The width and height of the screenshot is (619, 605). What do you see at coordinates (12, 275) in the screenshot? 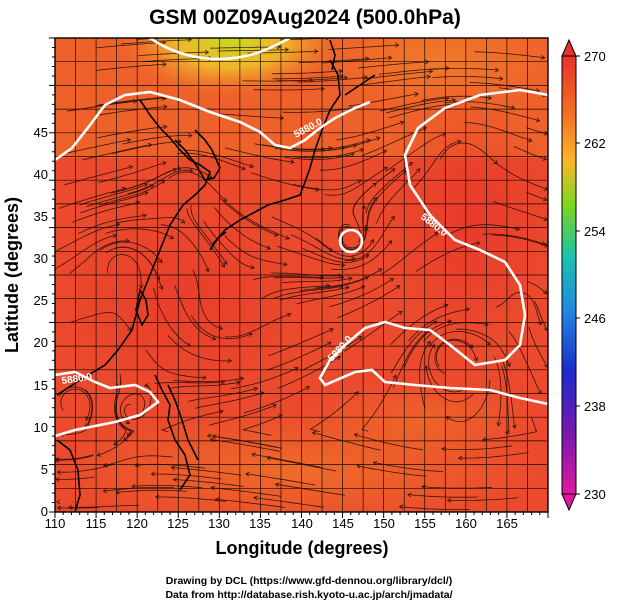
I see `y-axis-title: Latitude (degrees)` at bounding box center [12, 275].